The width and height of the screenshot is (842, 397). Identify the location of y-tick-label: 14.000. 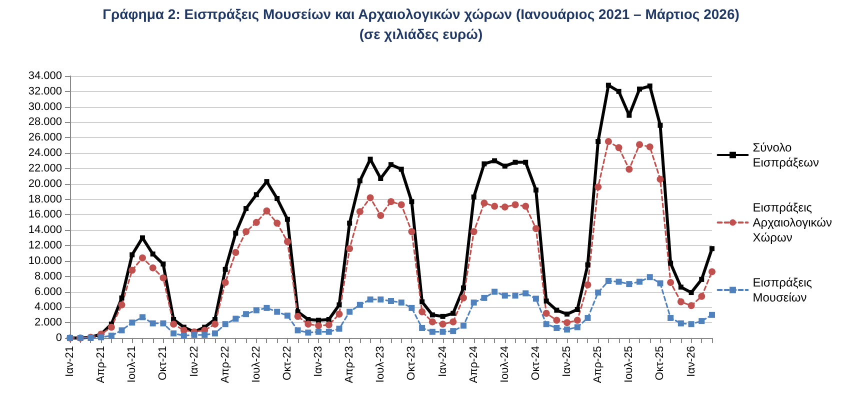
(45, 230).